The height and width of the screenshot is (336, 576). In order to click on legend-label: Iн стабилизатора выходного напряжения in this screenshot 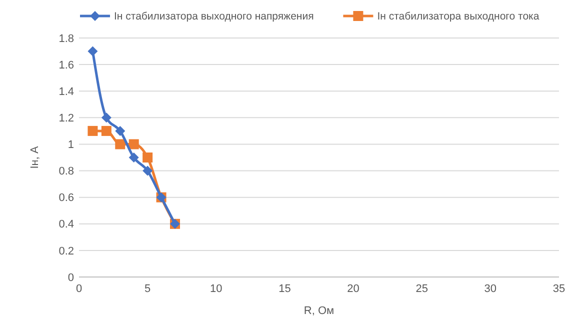, I will do `click(214, 16)`.